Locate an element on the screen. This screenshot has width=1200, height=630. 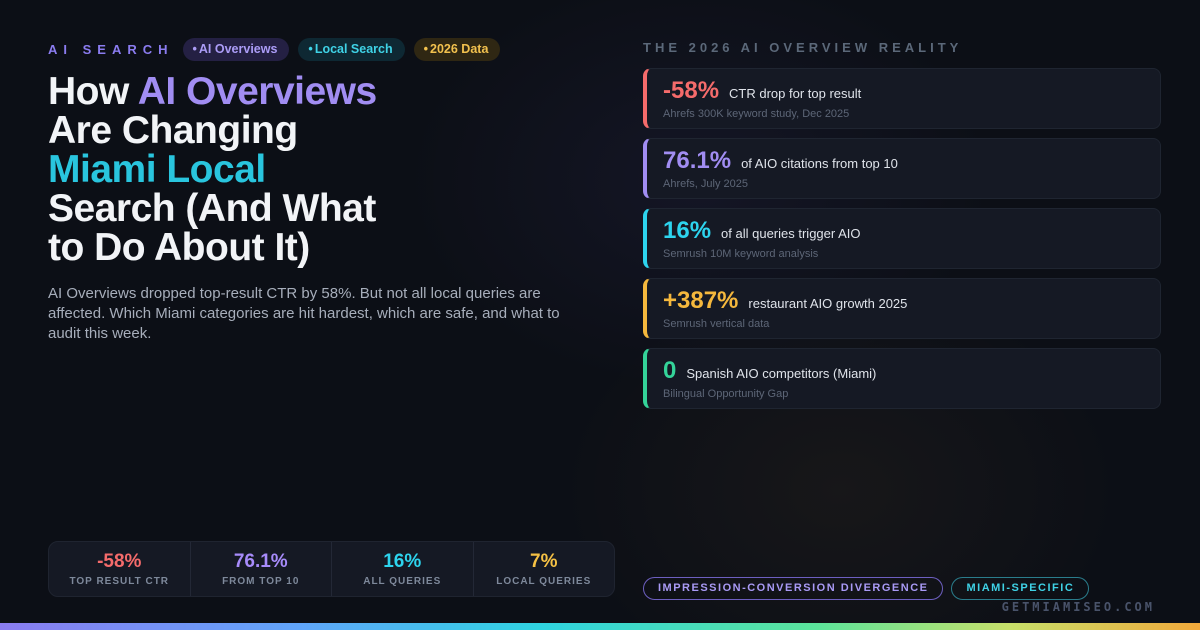
card-text: Spanish AIO competitors (Miami) is located at coordinates (781, 373).